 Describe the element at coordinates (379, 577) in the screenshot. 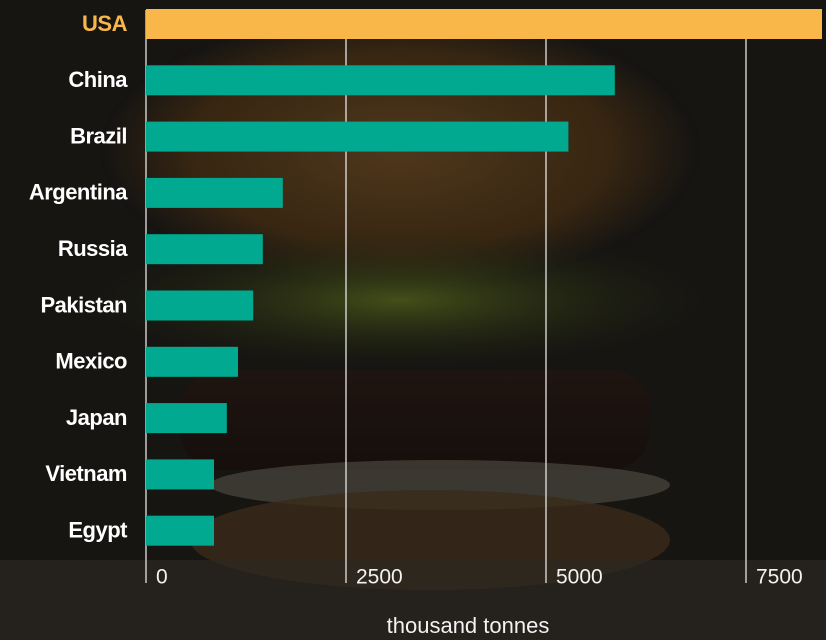

I see `x-tick-label: 2500` at that location.